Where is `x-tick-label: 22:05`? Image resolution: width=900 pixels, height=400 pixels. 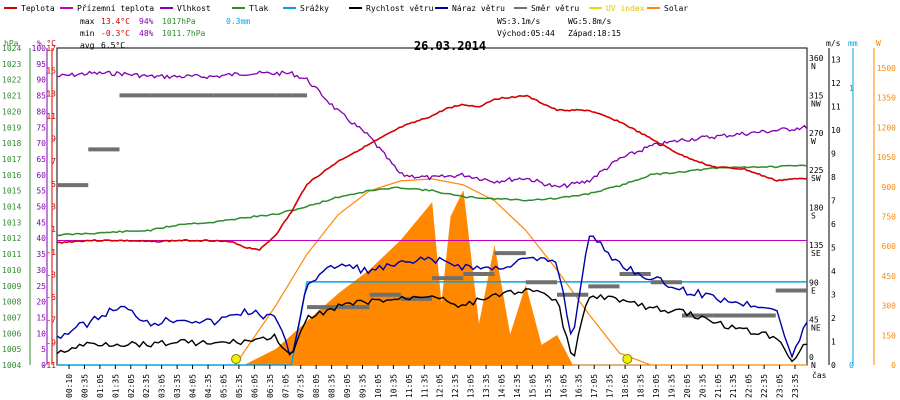 x-tick-label: 22:05 is located at coordinates (749, 386).